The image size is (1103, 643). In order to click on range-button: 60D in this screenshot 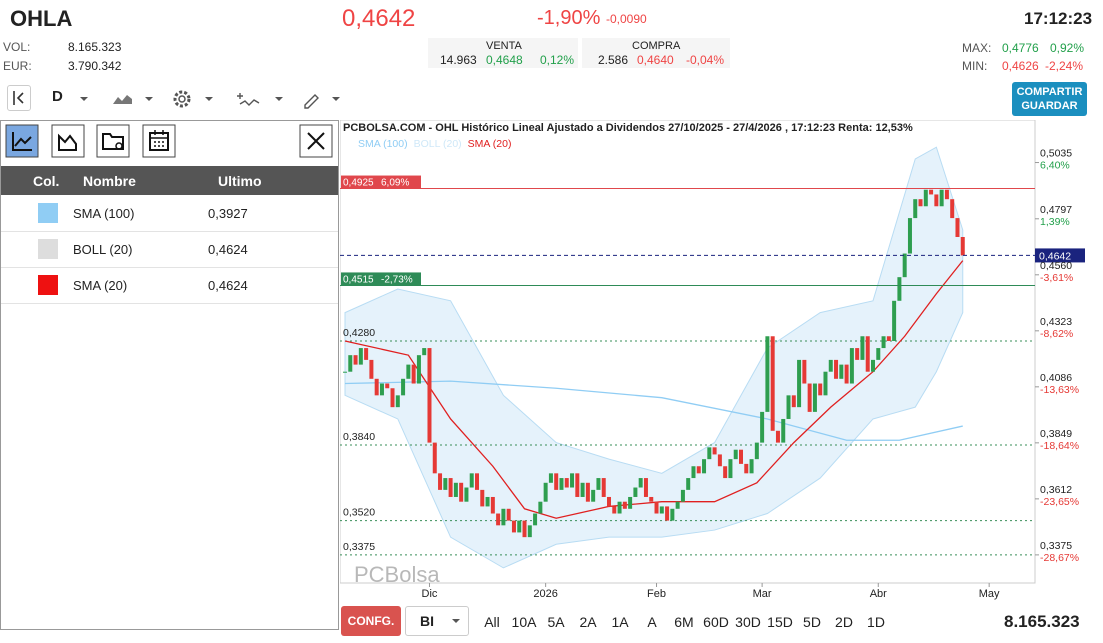, I will do `click(716, 622)`.